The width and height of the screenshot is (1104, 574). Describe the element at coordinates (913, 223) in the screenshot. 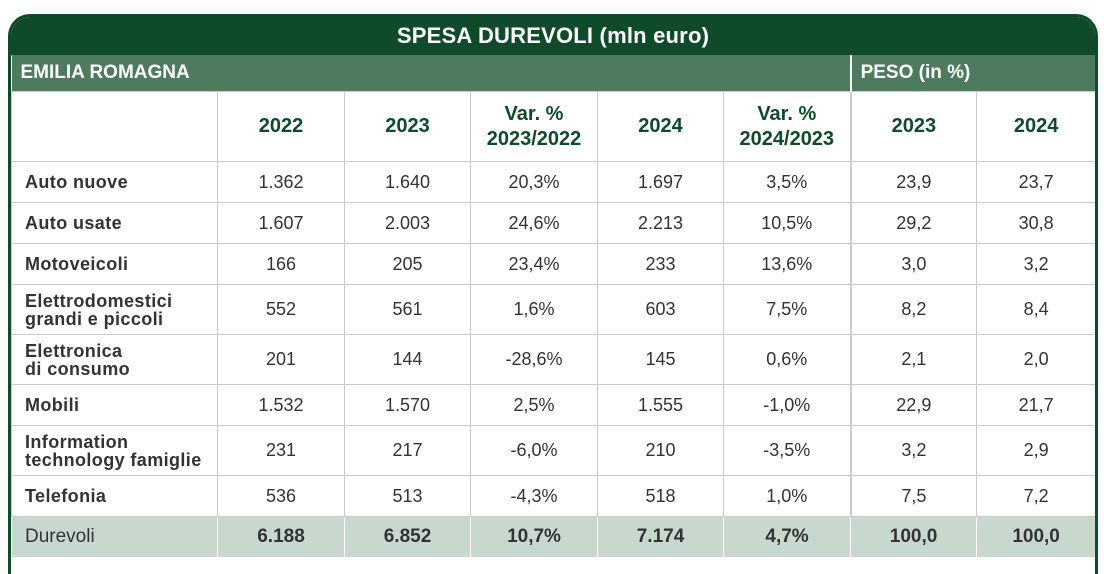

I see `table-cell: 29,2` at that location.